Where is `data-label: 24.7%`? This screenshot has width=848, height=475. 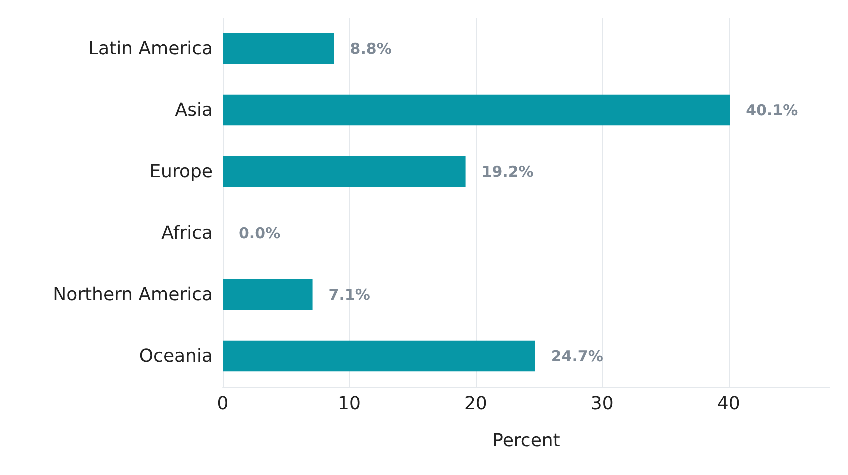 data-label: 24.7% is located at coordinates (577, 356).